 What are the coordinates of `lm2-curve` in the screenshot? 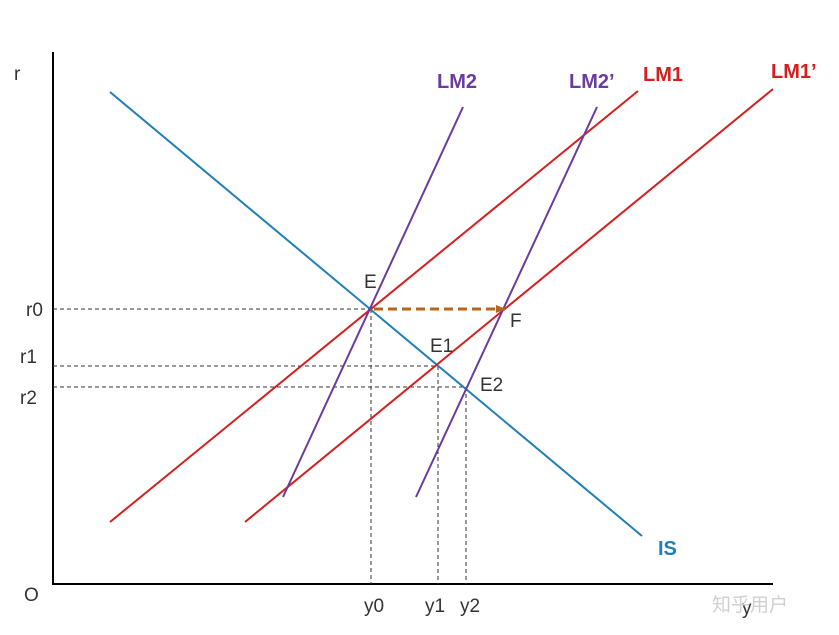 It's located at (373, 302).